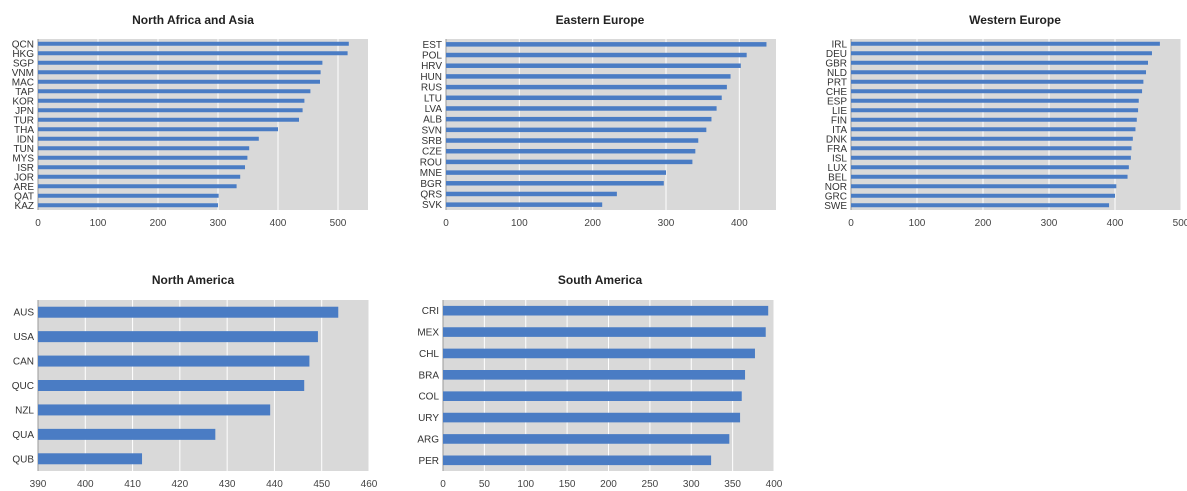 The width and height of the screenshot is (1187, 491). I want to click on category-label: VNM, so click(23, 73).